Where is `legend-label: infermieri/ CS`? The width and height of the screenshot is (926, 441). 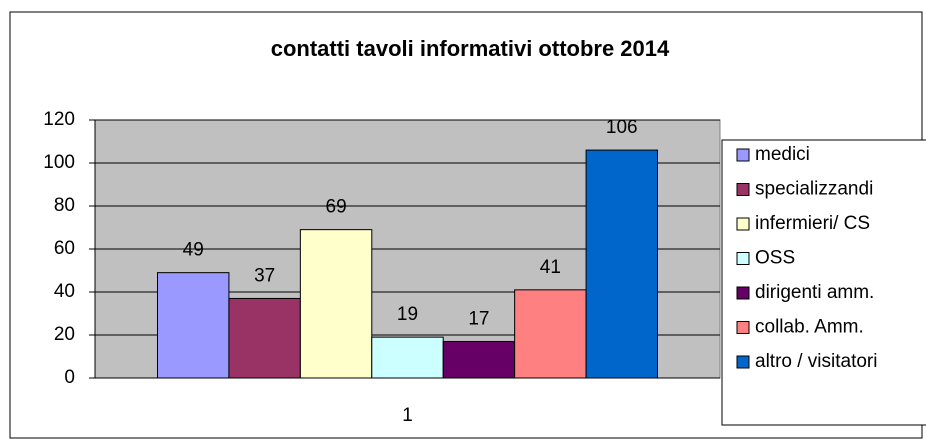
legend-label: infermieri/ CS is located at coordinates (812, 223).